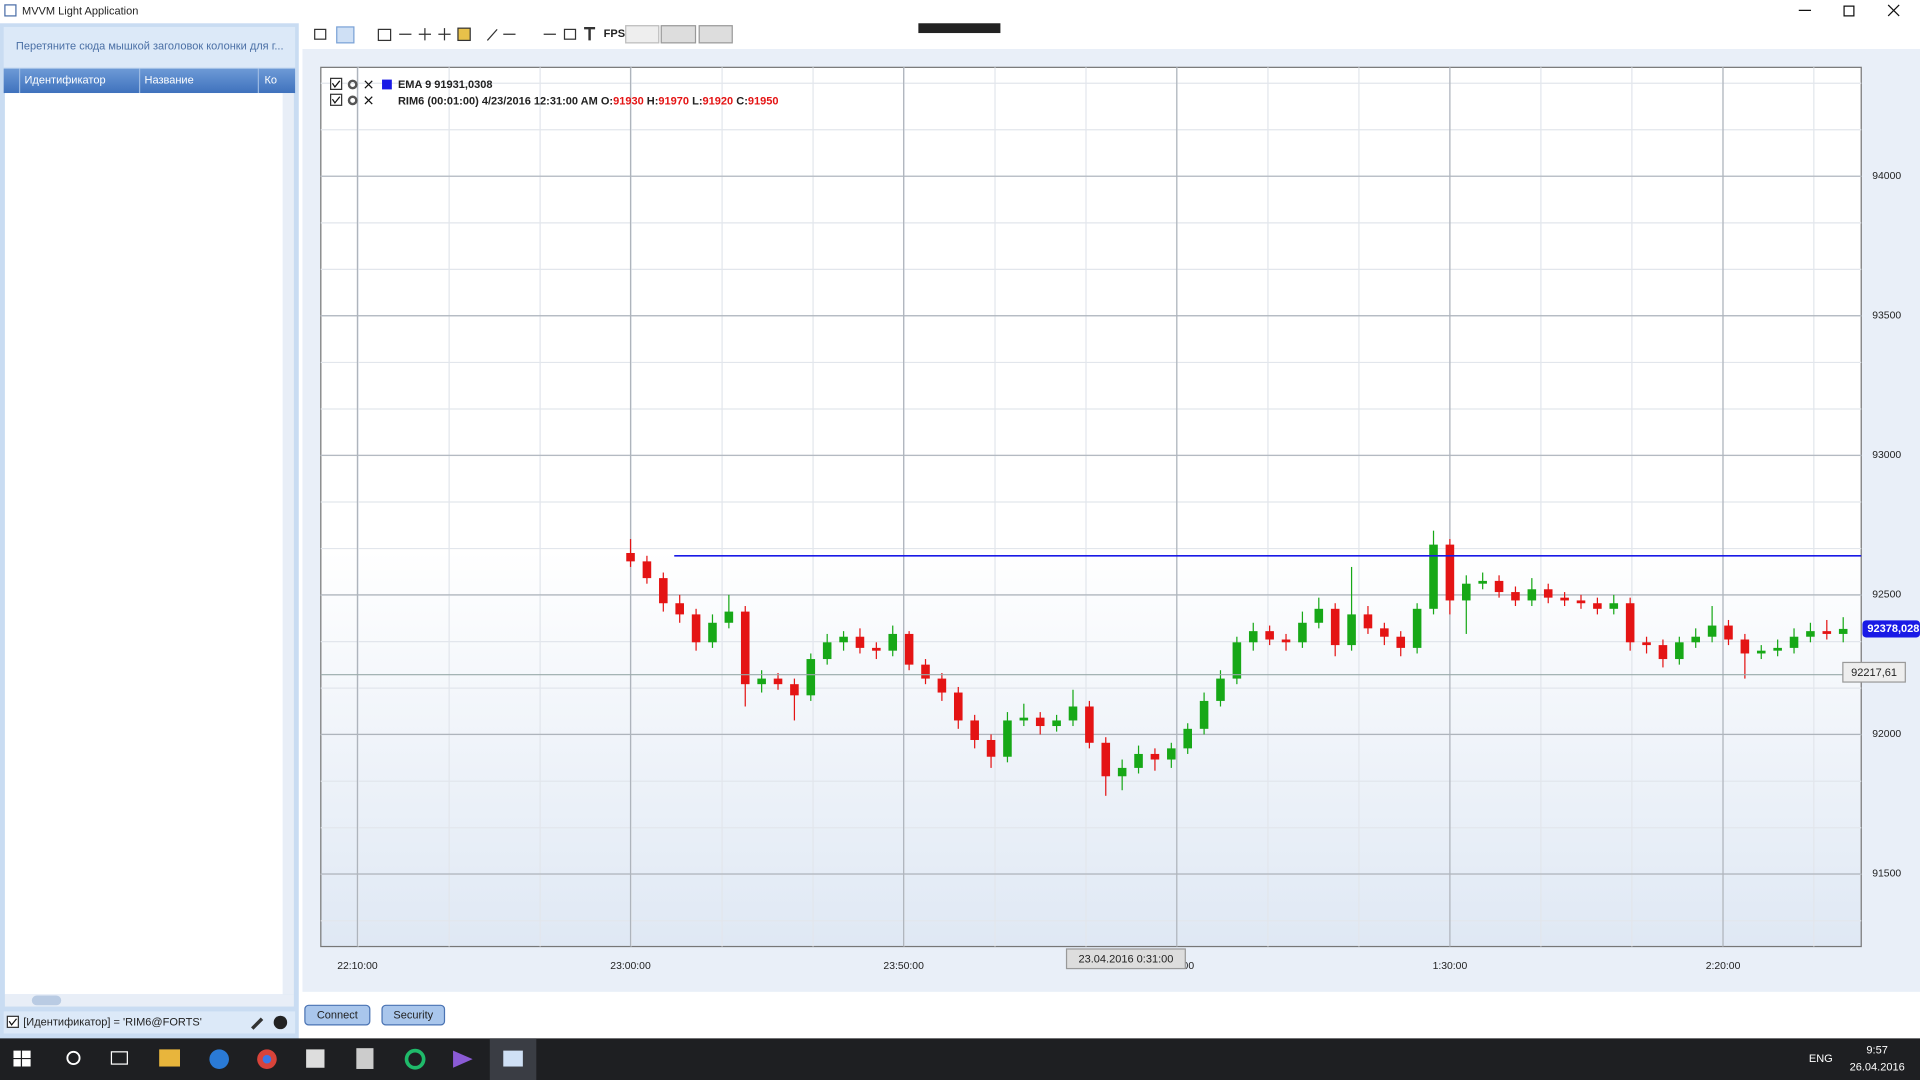 This screenshot has height=1080, width=1920. I want to click on ohlc-value: 91920, so click(718, 102).